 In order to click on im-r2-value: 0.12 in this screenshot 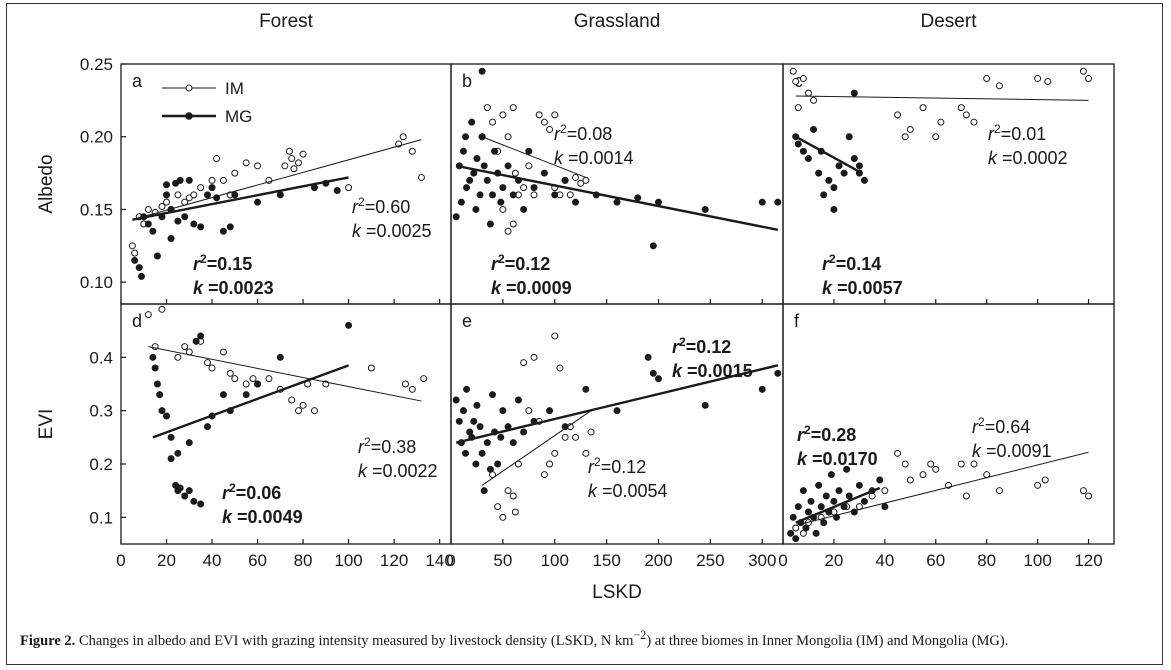, I will do `click(628, 467)`.